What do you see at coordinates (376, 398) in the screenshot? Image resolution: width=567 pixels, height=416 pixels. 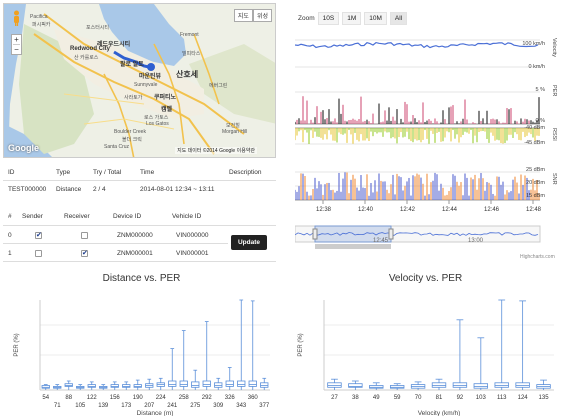 I see `category-label: 49` at bounding box center [376, 398].